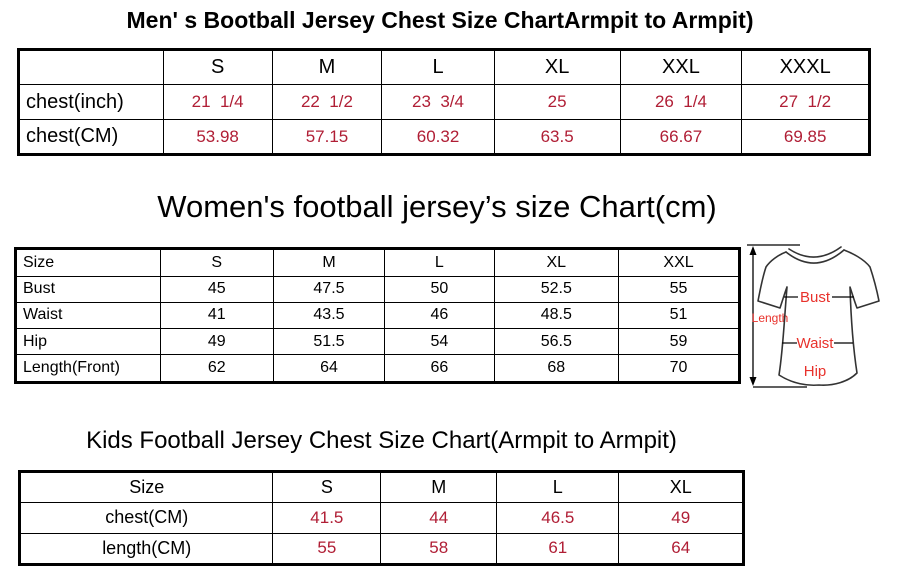 The image size is (901, 585). What do you see at coordinates (439, 518) in the screenshot?
I see `table-cell: 44` at bounding box center [439, 518].